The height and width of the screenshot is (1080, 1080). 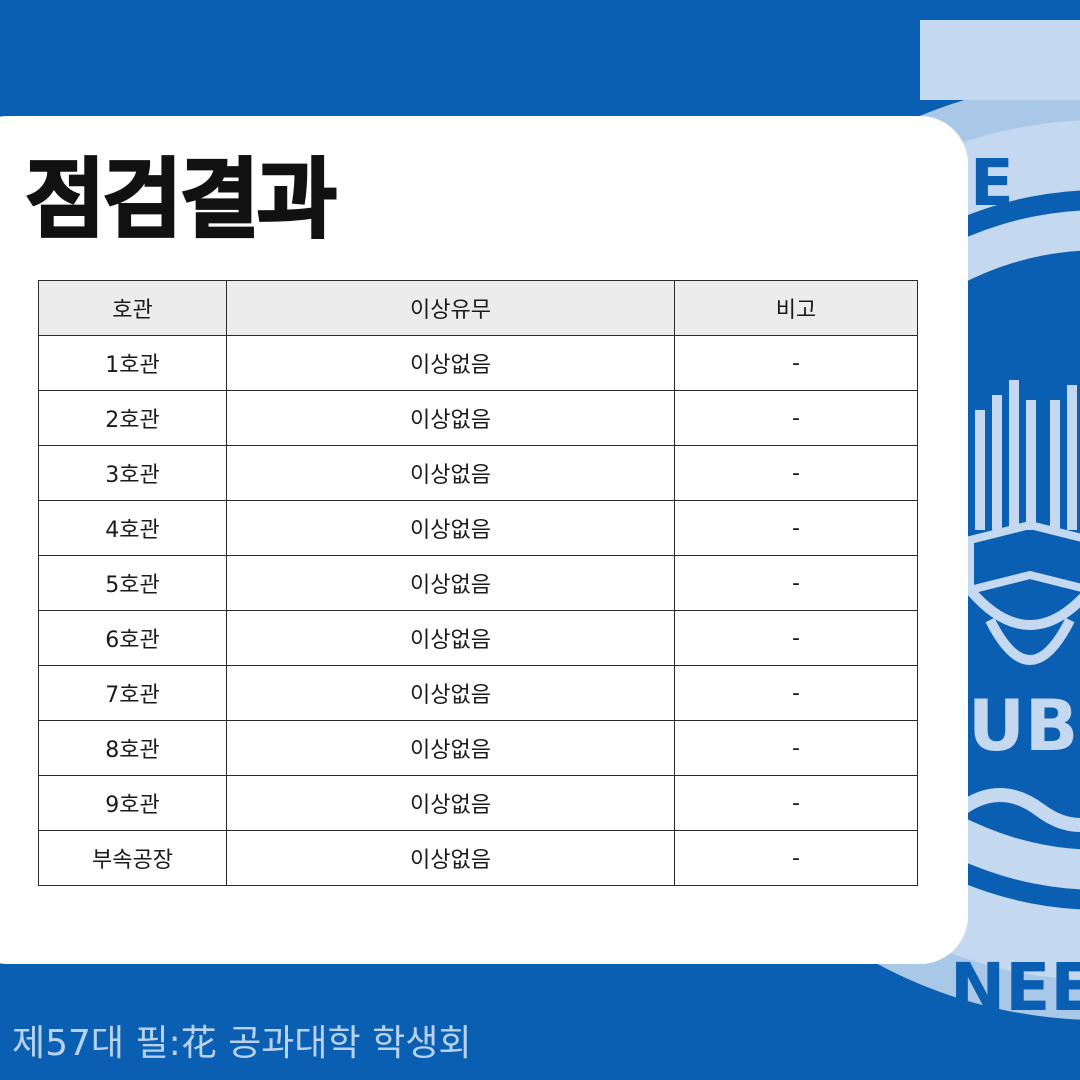 I want to click on header-status: 이상유무, so click(x=450, y=308).